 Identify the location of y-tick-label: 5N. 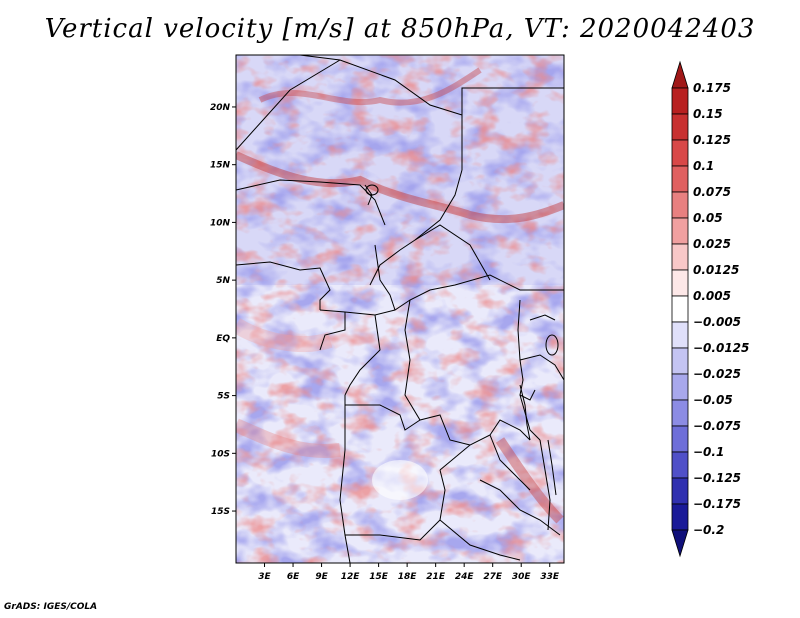
(223, 281).